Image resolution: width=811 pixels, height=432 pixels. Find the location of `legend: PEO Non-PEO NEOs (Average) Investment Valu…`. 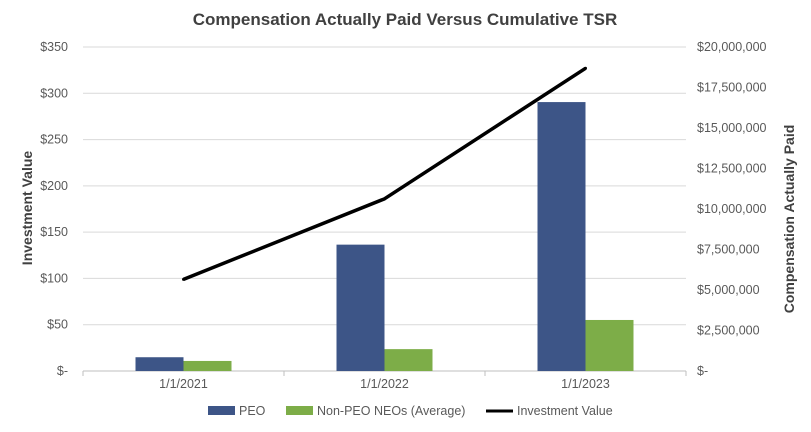

legend: PEO Non-PEO NEOs (Average) Investment Valu… is located at coordinates (410, 411).